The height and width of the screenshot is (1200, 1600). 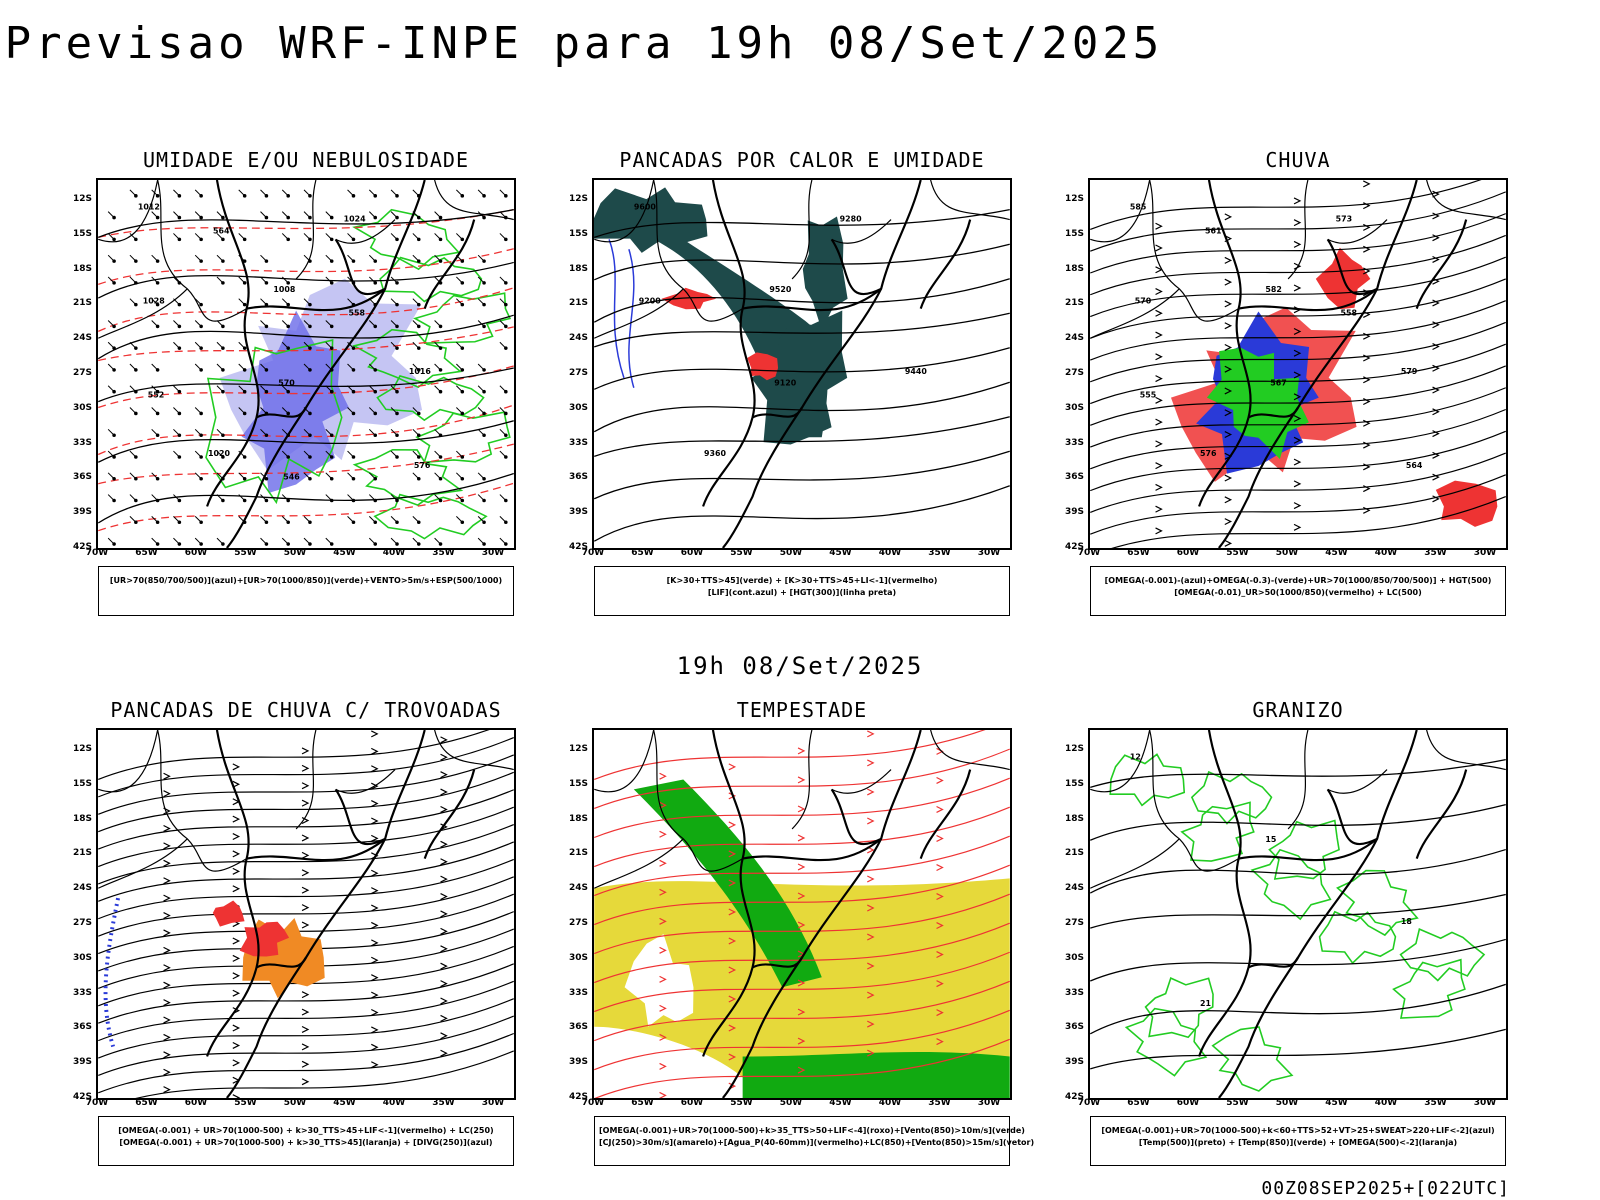 I want to click on temp-850-contours, so click(x=1297, y=922).